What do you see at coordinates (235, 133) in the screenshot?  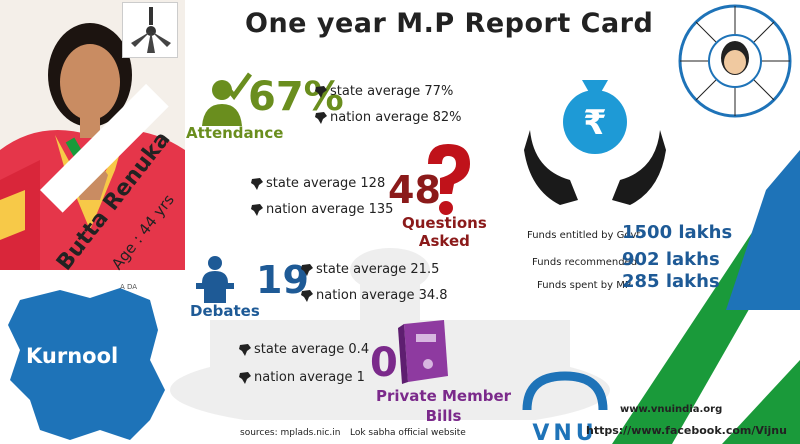 I see `attendance-label: Attendance` at bounding box center [235, 133].